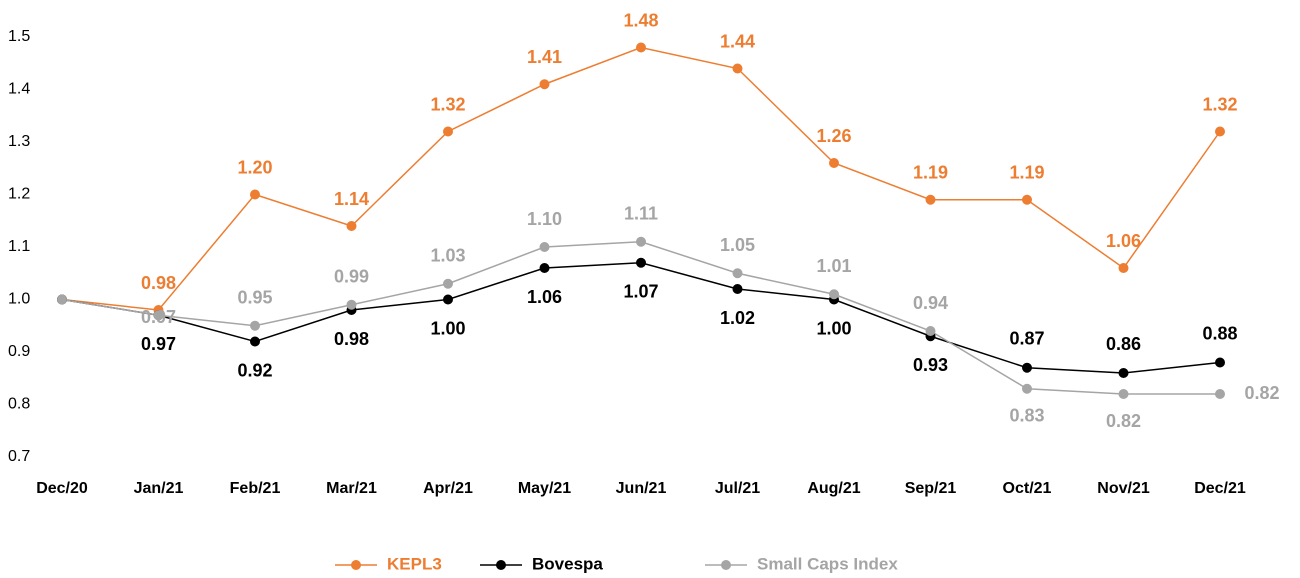 Image resolution: width=1300 pixels, height=578 pixels. Describe the element at coordinates (351, 199) in the screenshot. I see `data-label: 1.14` at that location.